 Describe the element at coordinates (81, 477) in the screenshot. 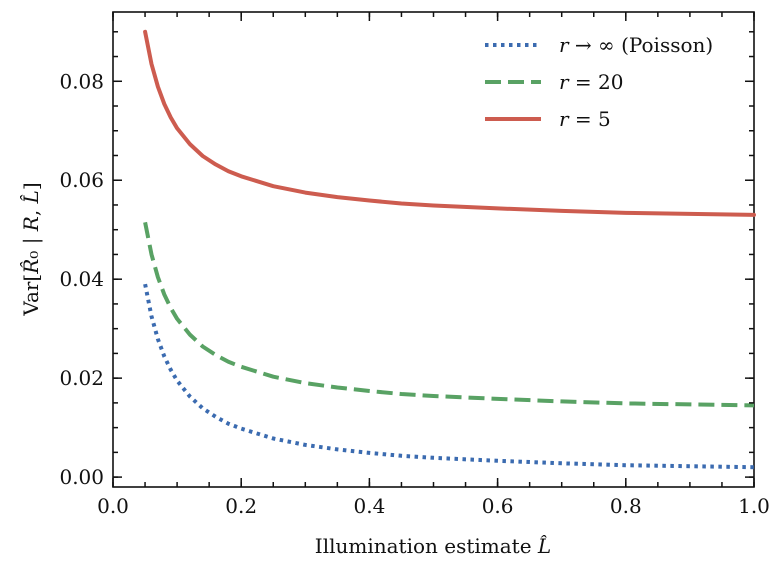

I see `y-tick-label: 0.00` at that location.